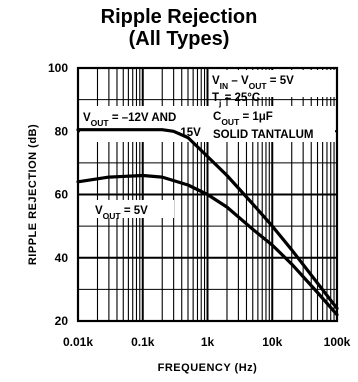  What do you see at coordinates (62, 195) in the screenshot?
I see `y-tick-label: 60` at bounding box center [62, 195].